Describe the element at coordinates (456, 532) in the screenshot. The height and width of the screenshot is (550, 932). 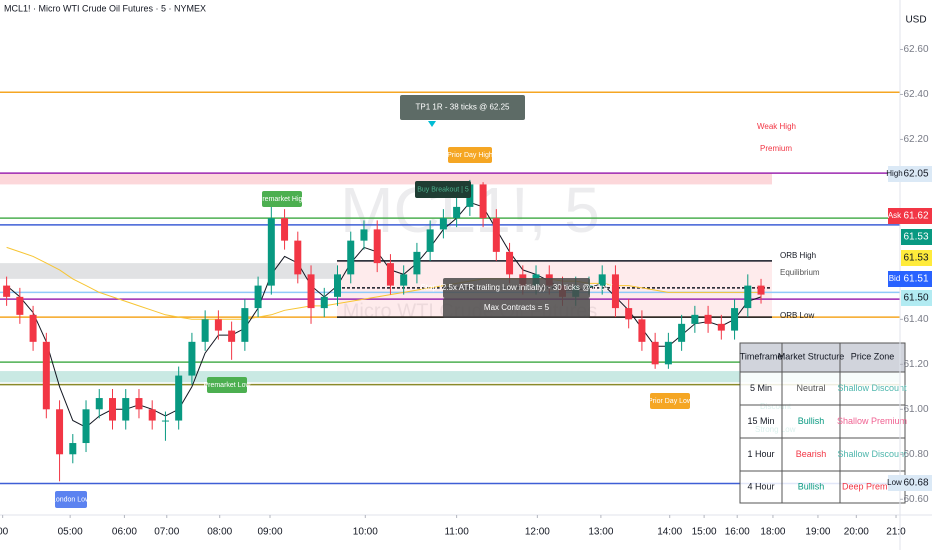
I see `x-tick-label: 11:00` at that location.